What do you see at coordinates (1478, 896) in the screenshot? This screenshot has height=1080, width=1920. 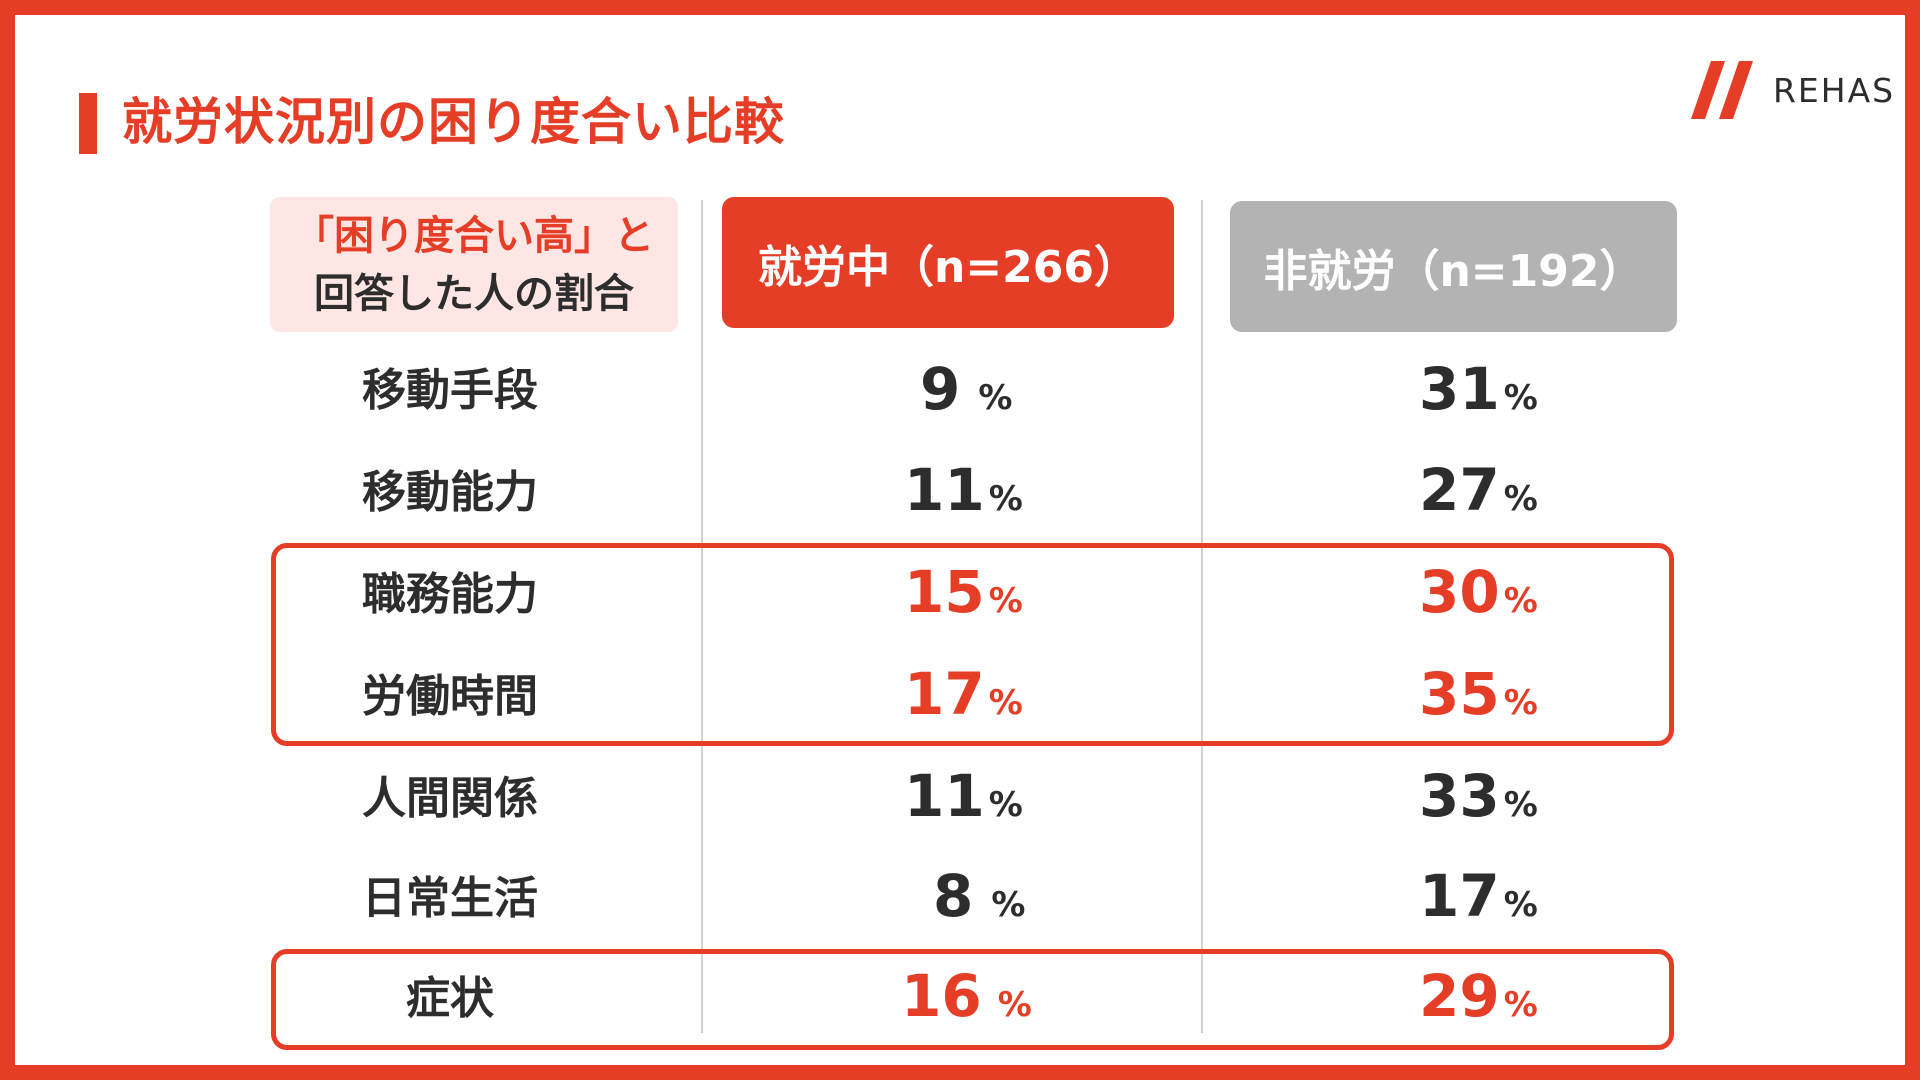 I see `value-nonworking: 17%` at bounding box center [1478, 896].